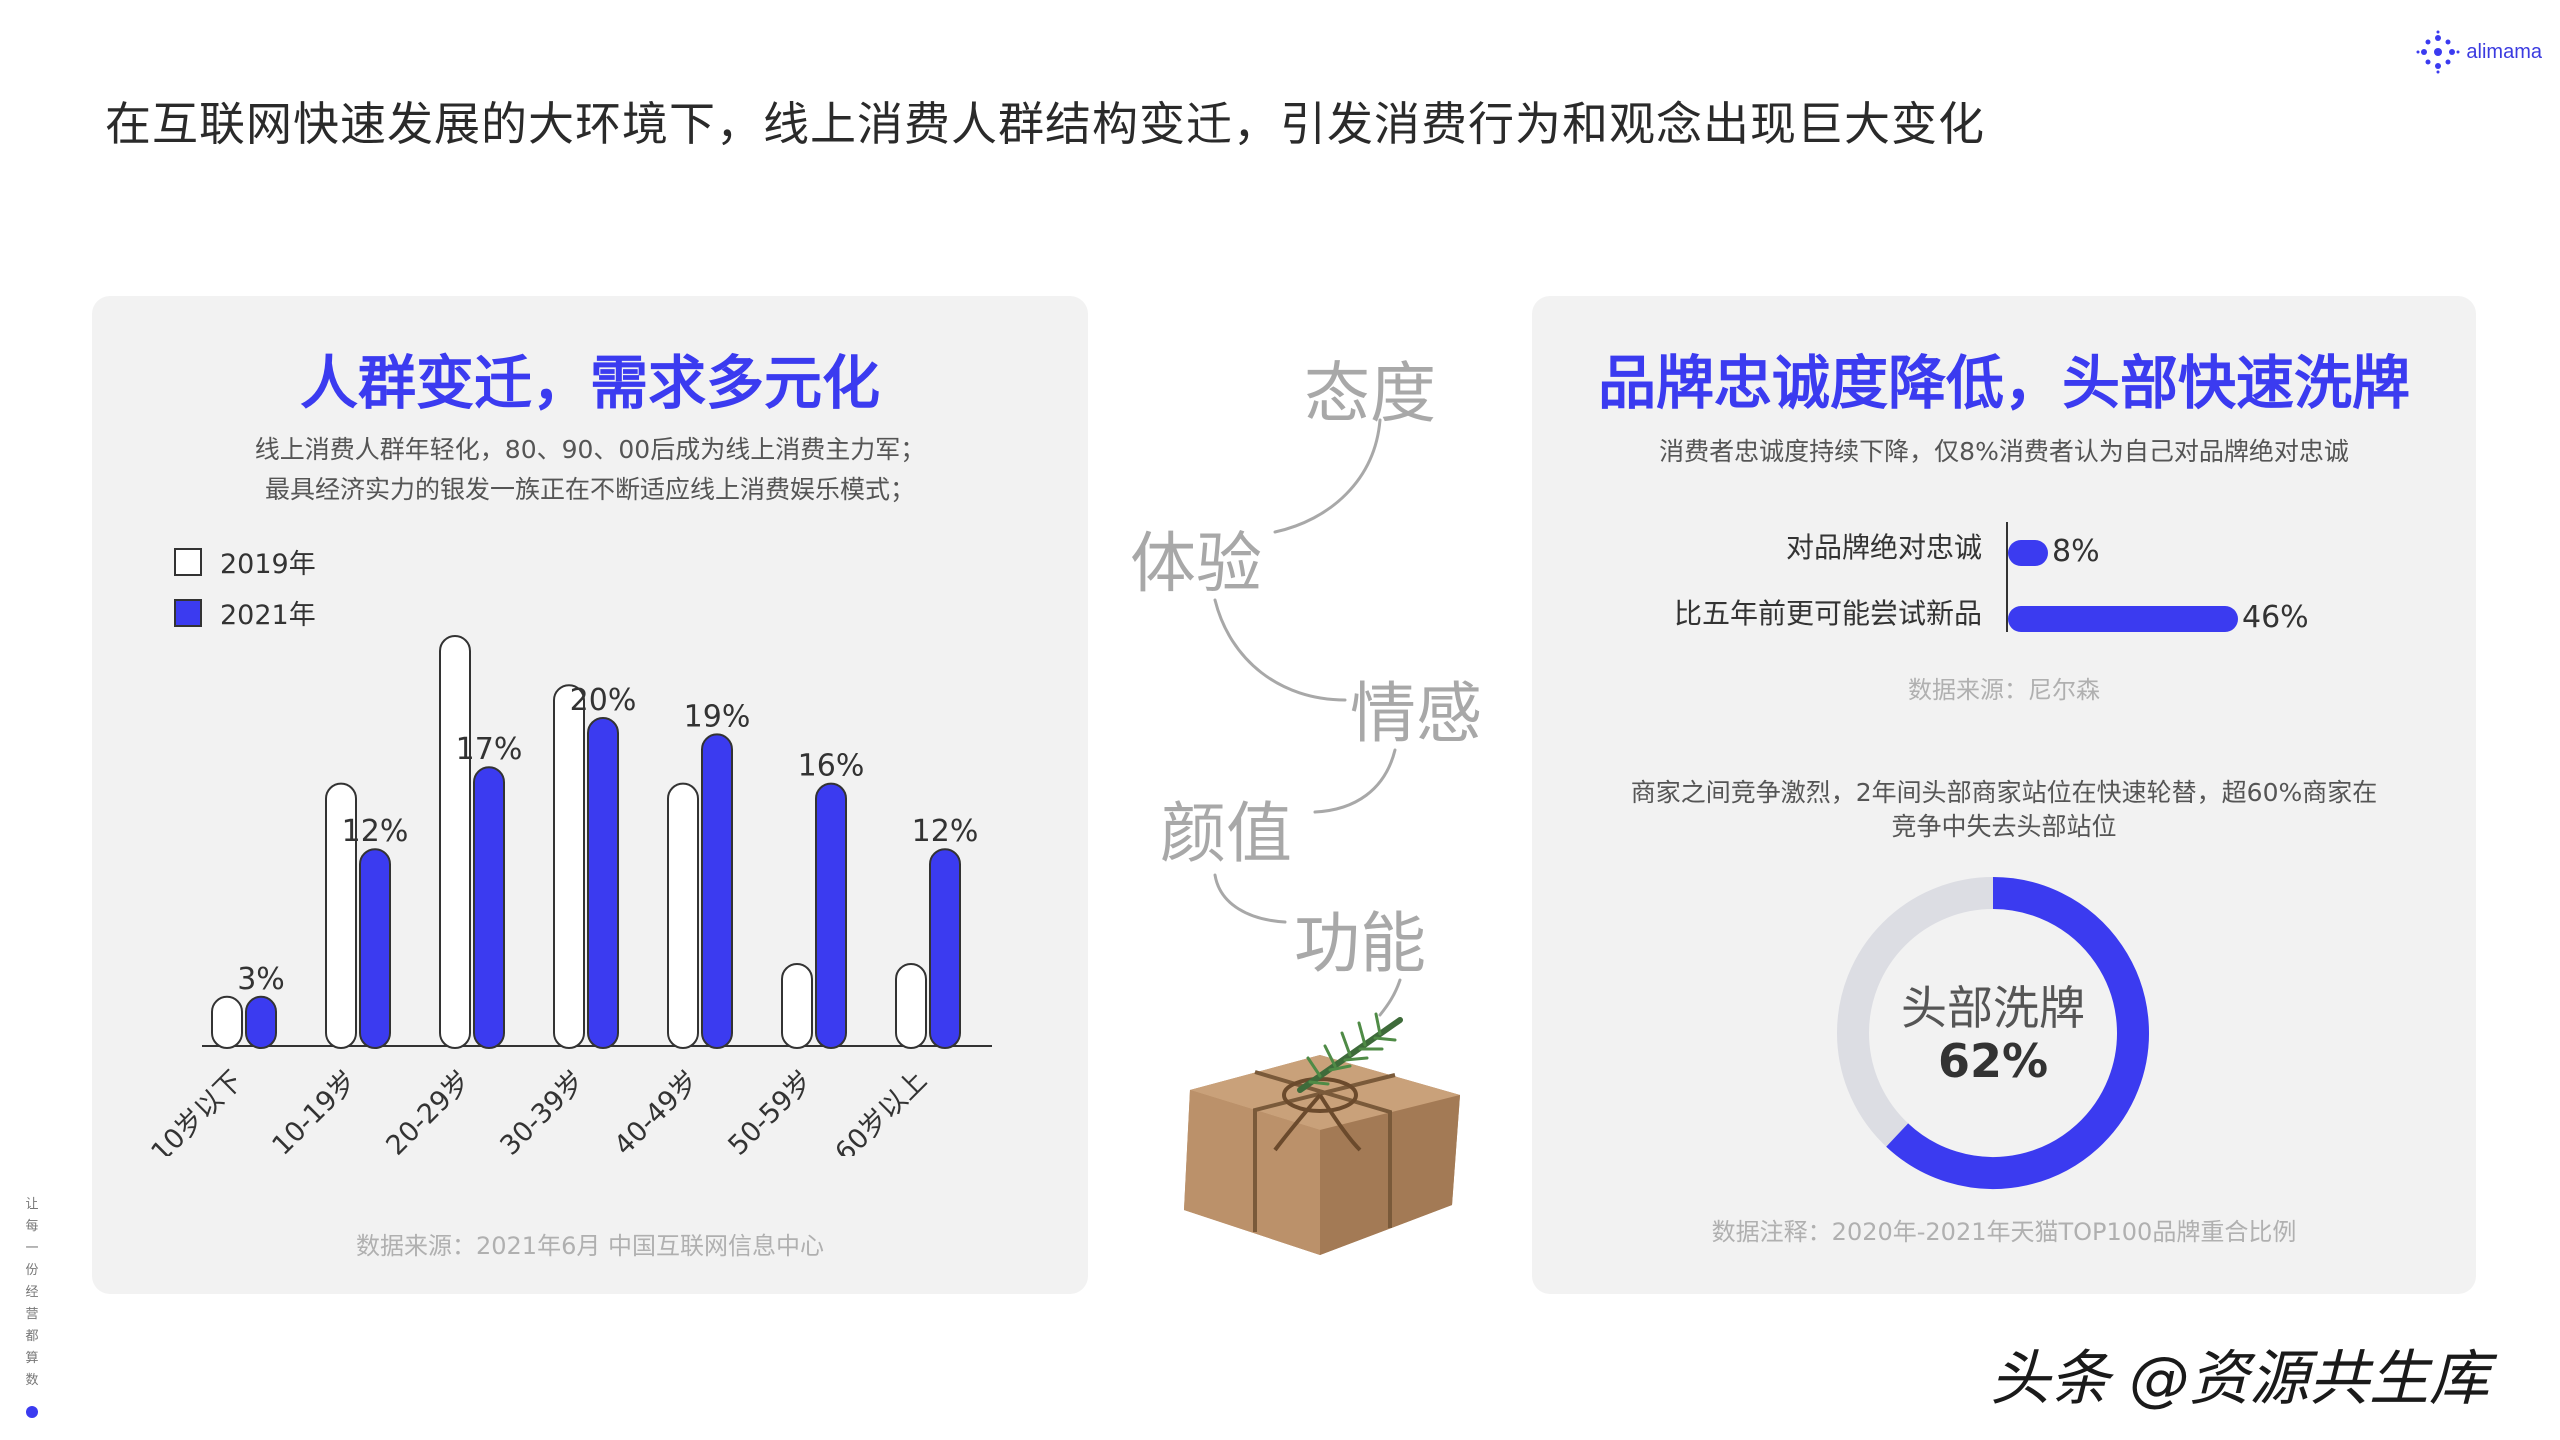 The image size is (2560, 1440). Describe the element at coordinates (2004, 1232) in the screenshot. I see `right-panel-source2: 数据注释：2020年-2021年天猫TOP100品牌重合比例` at that location.